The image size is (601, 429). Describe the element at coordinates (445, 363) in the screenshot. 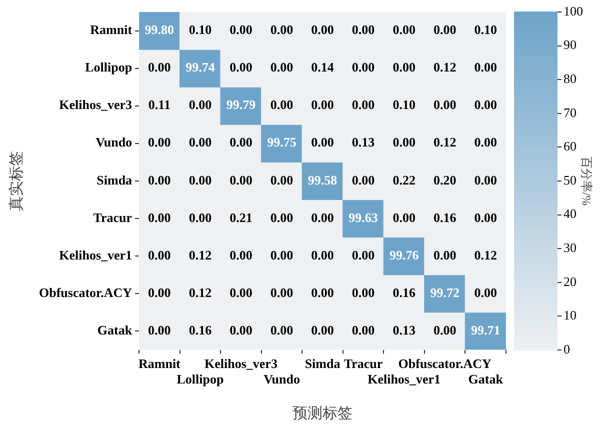

I see `x-tick-label: Obfuscator.ACY` at that location.